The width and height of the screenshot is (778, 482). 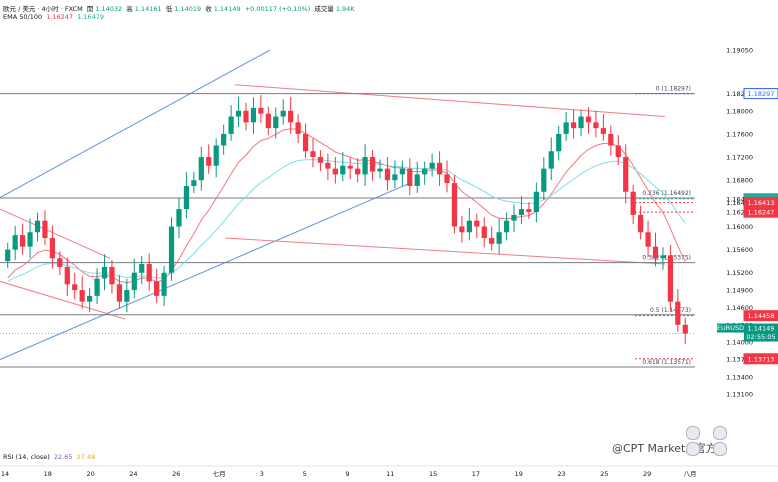 I want to click on x-tick-label: 19, so click(x=519, y=474).